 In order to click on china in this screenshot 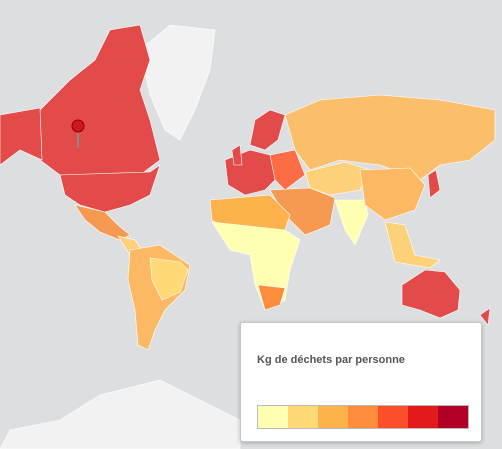, I will do `click(392, 194)`.